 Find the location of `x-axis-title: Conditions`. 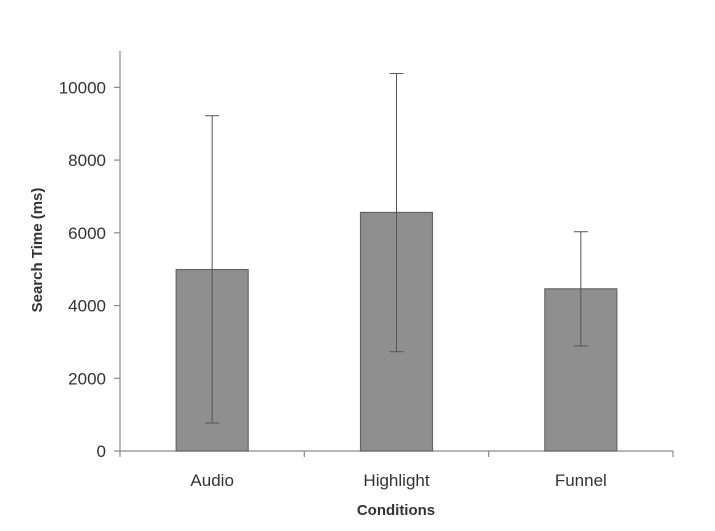

x-axis-title: Conditions is located at coordinates (396, 510).